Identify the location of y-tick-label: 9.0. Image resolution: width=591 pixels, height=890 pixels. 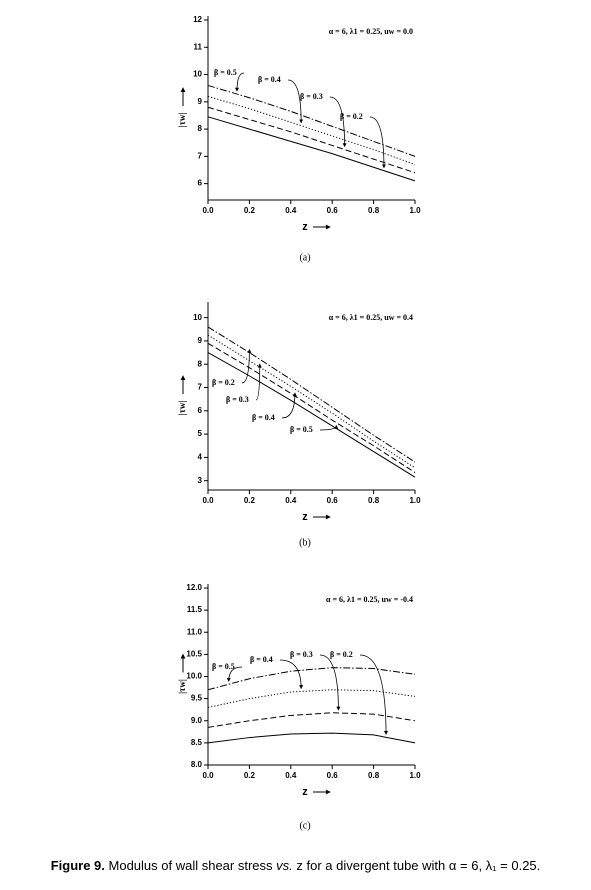
(197, 720).